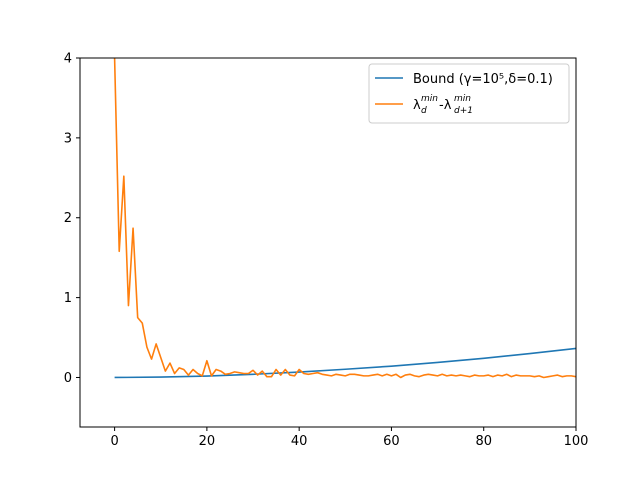 The width and height of the screenshot is (640, 480). What do you see at coordinates (68, 378) in the screenshot?
I see `y-tick-label: 0` at bounding box center [68, 378].